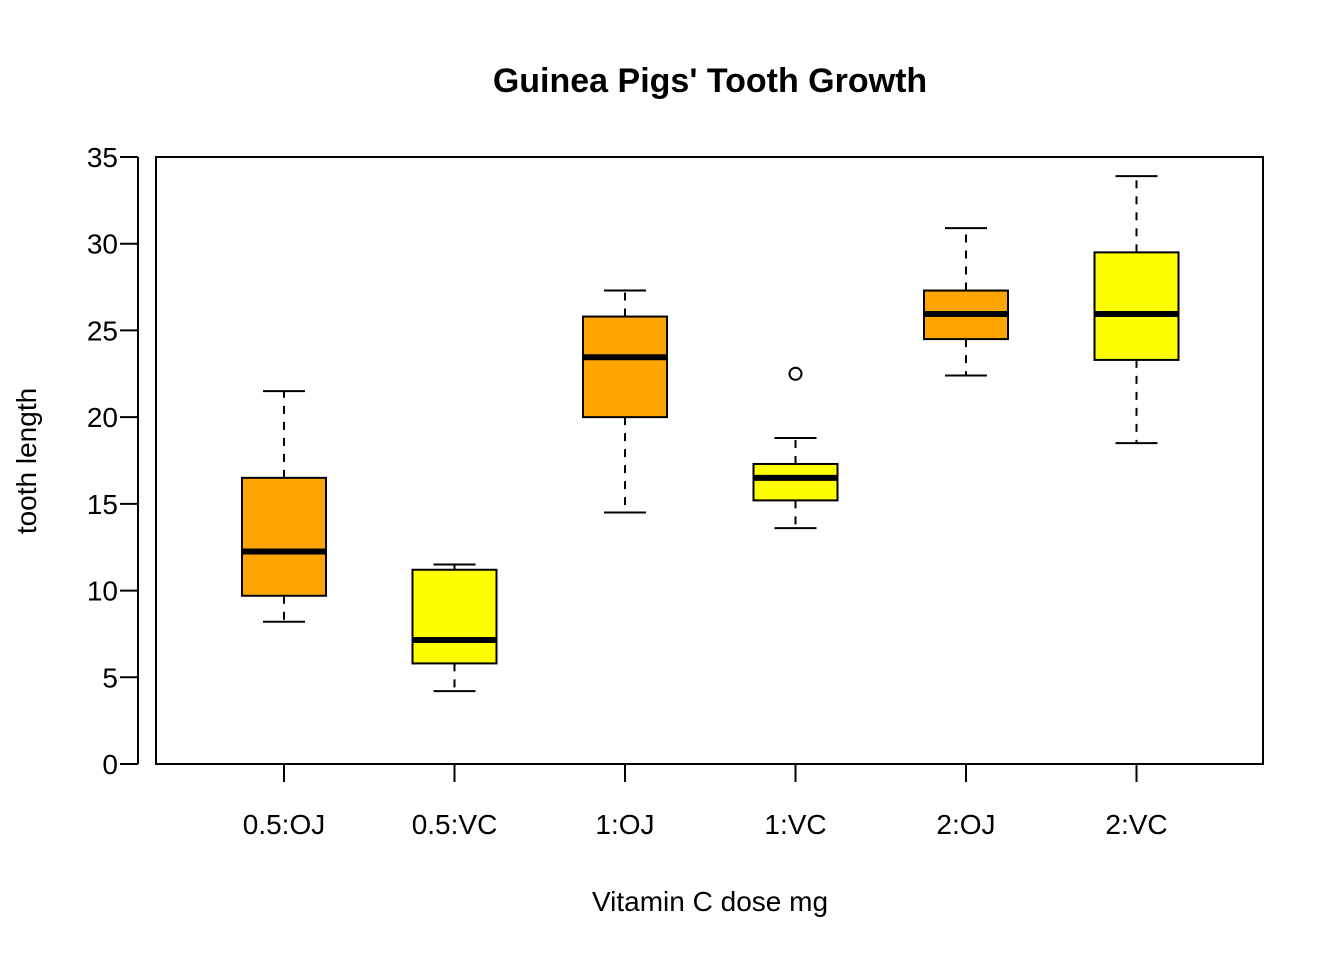 This screenshot has width=1344, height=960. What do you see at coordinates (795, 448) in the screenshot?
I see `box-1-vc` at bounding box center [795, 448].